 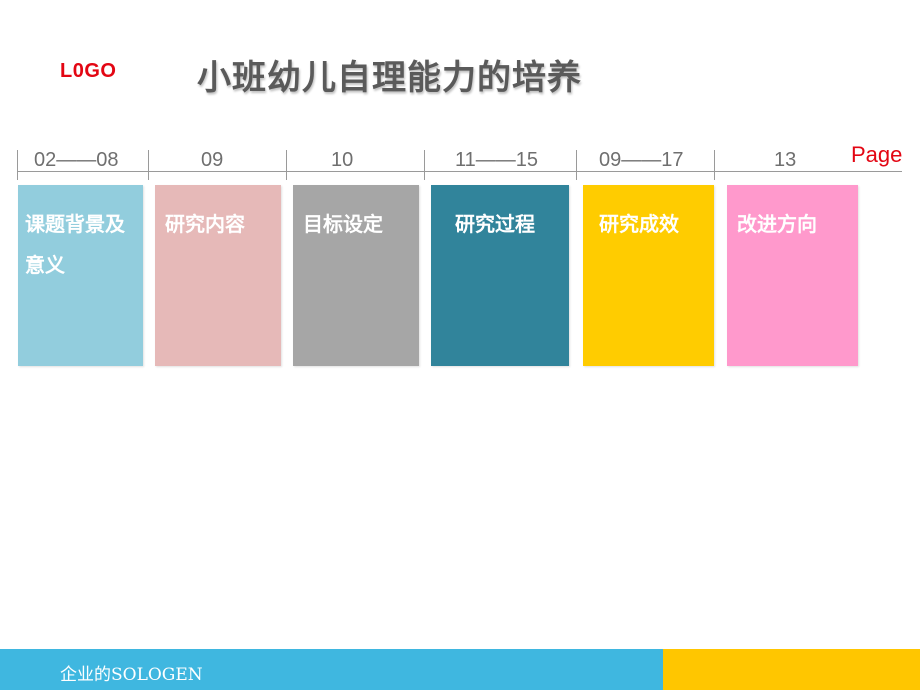 What do you see at coordinates (777, 224) in the screenshot?
I see `card-label: 改进方向` at bounding box center [777, 224].